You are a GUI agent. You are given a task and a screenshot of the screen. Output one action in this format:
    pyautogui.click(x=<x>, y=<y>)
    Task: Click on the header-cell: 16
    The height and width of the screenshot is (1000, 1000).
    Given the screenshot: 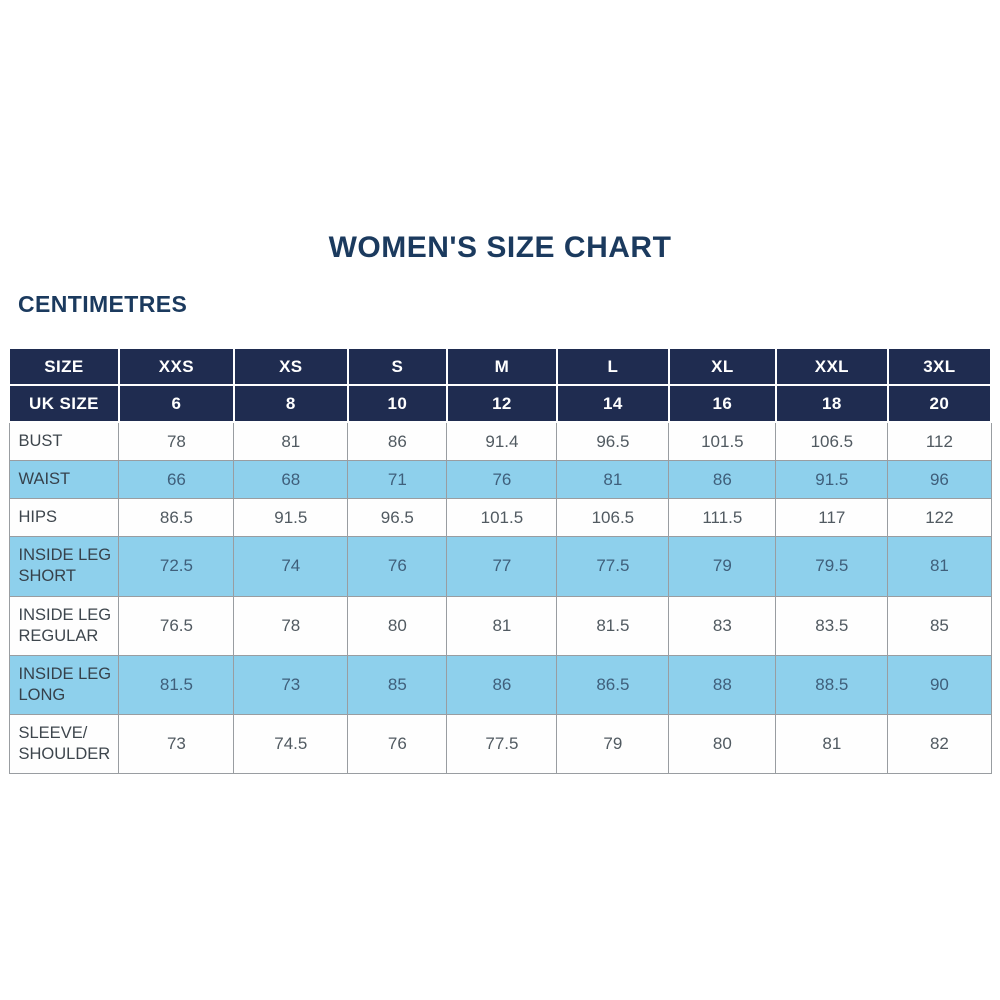 What is the action you would take?
    pyautogui.click(x=722, y=403)
    